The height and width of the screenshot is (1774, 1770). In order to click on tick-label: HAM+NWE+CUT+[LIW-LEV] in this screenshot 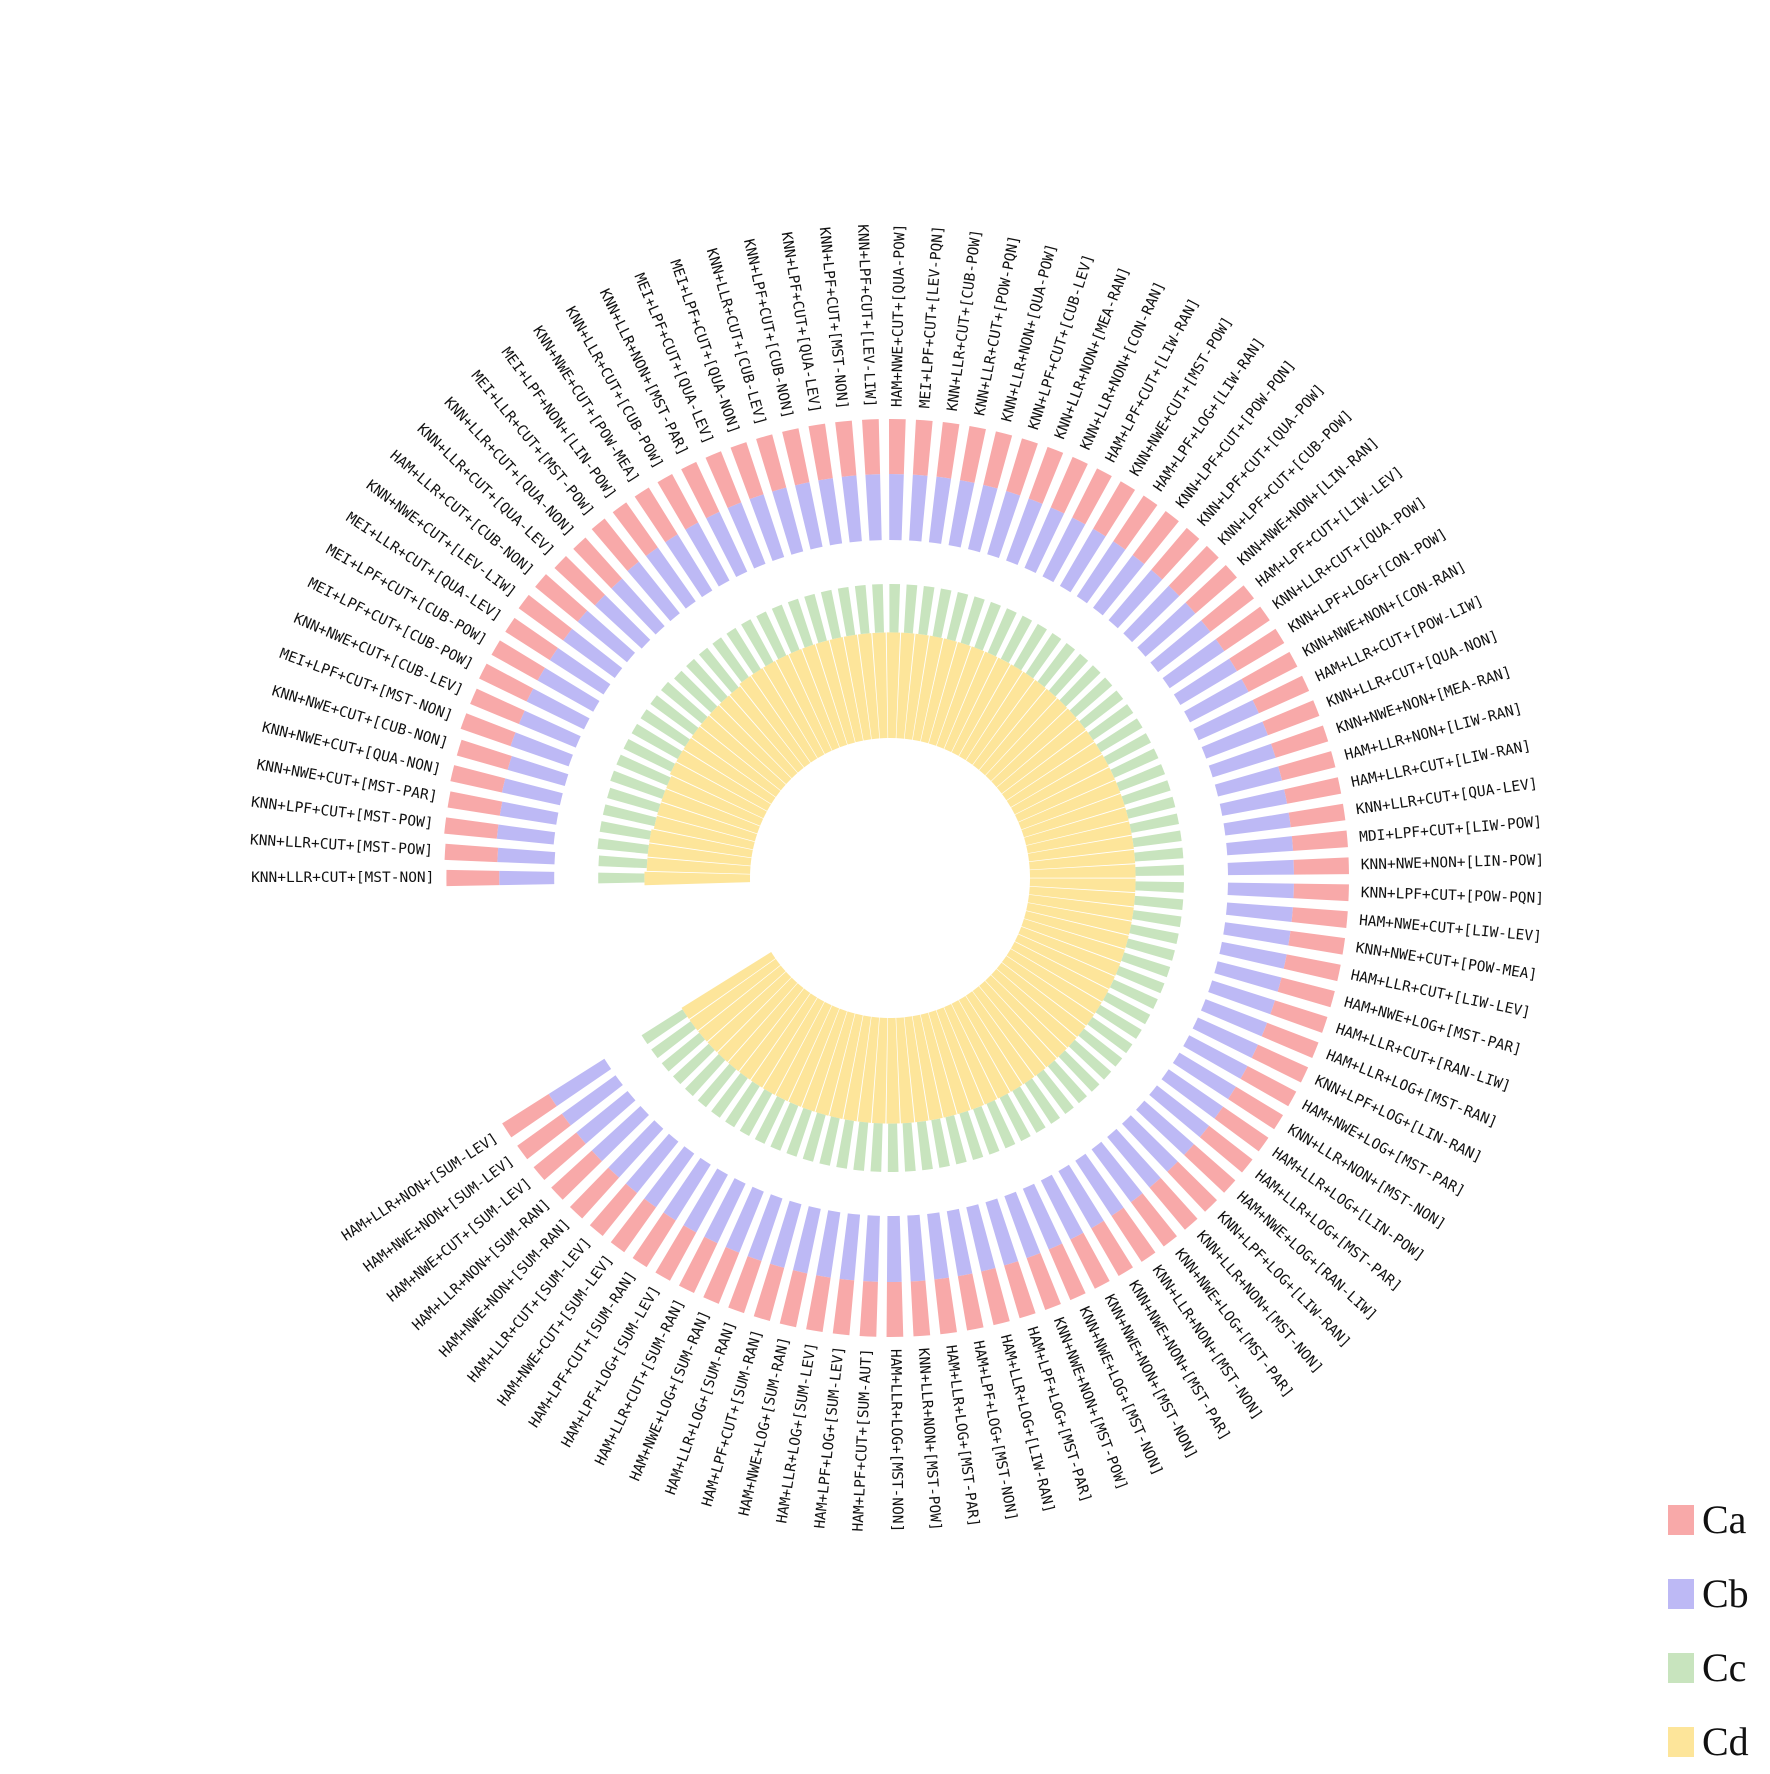, I will do `click(1450, 929)`.